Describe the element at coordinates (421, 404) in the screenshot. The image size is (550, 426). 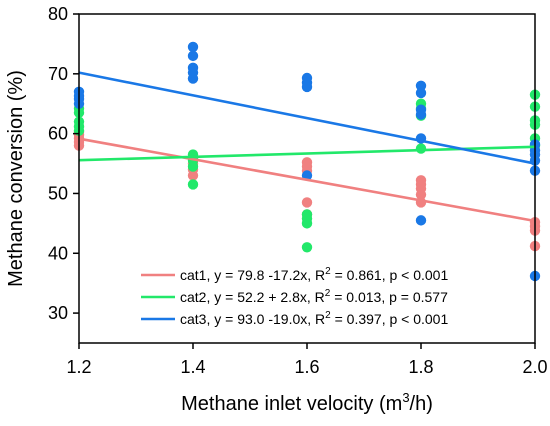
I see `x-axis-title-tail: /h)` at that location.